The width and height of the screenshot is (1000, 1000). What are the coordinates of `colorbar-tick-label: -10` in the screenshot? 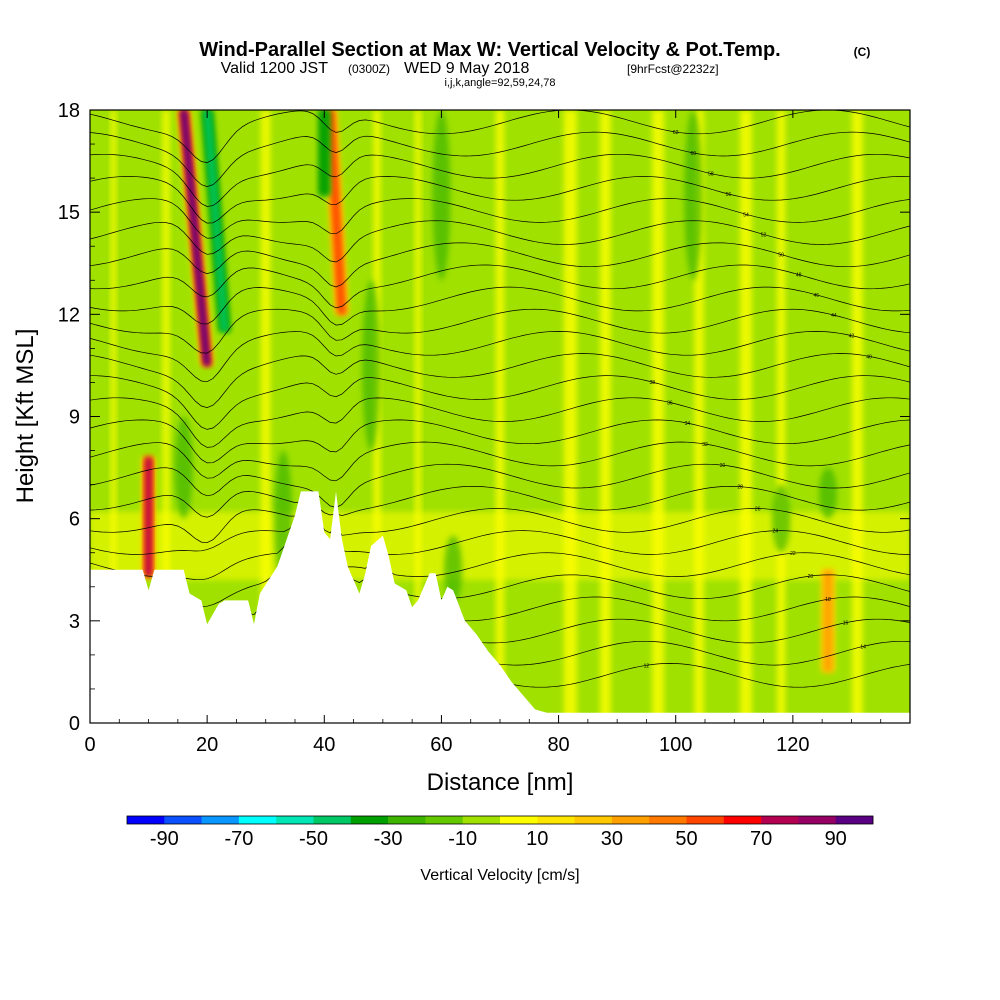 It's located at (462, 839).